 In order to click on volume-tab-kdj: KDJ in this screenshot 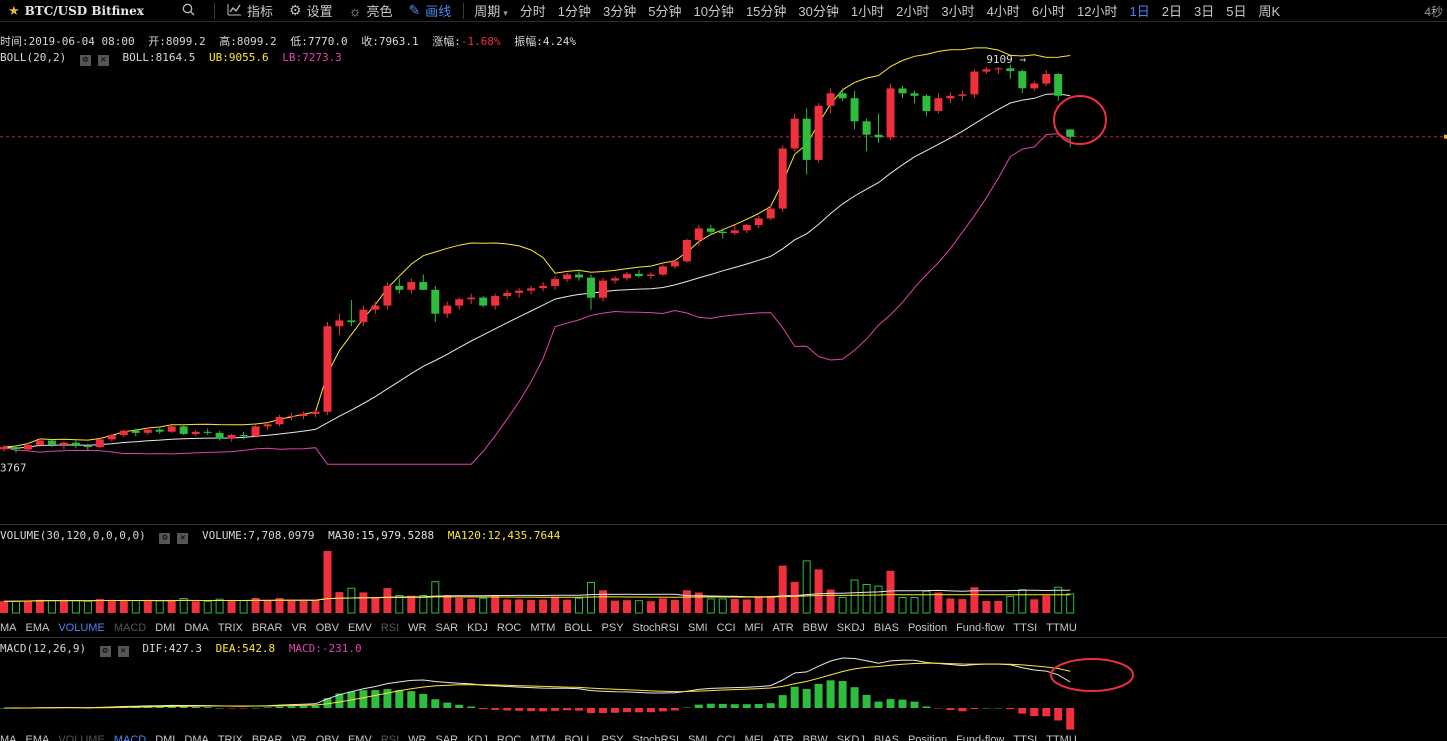, I will do `click(477, 628)`.